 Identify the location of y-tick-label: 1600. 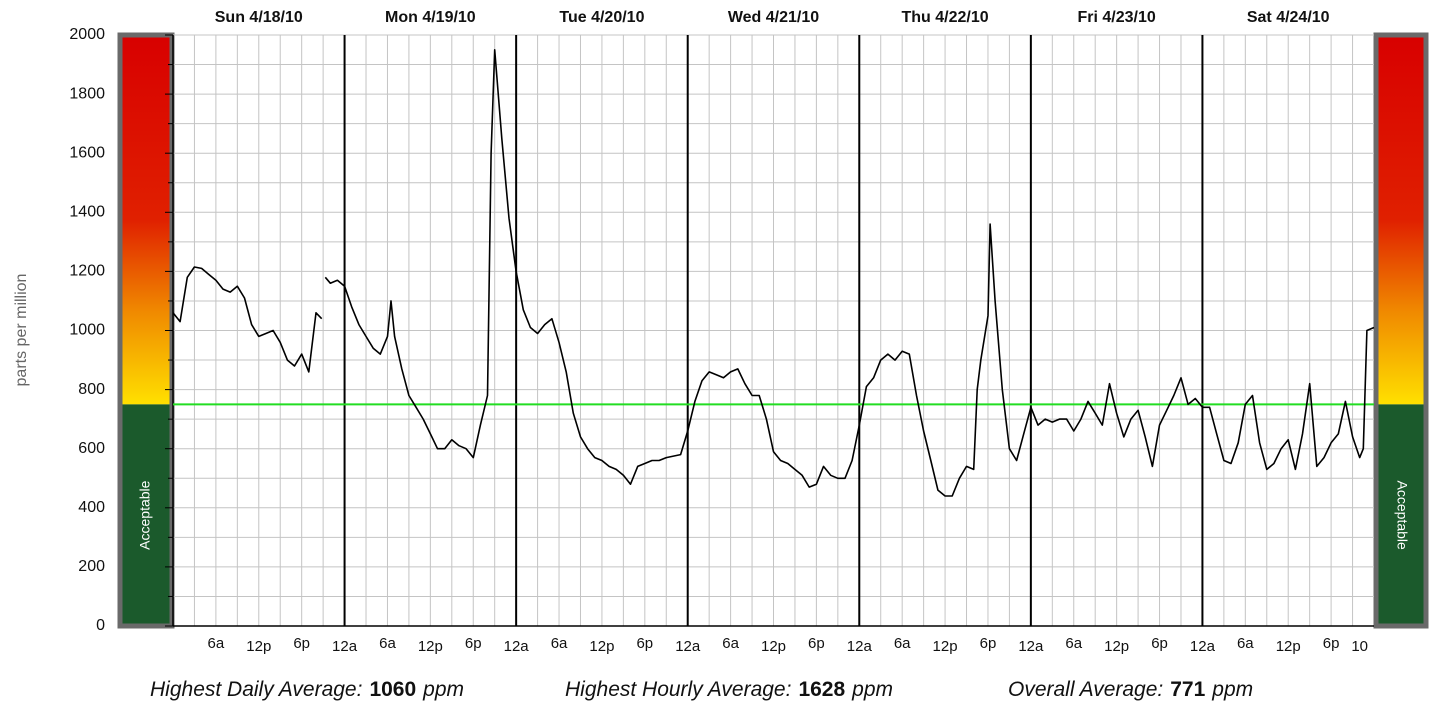
(87, 152).